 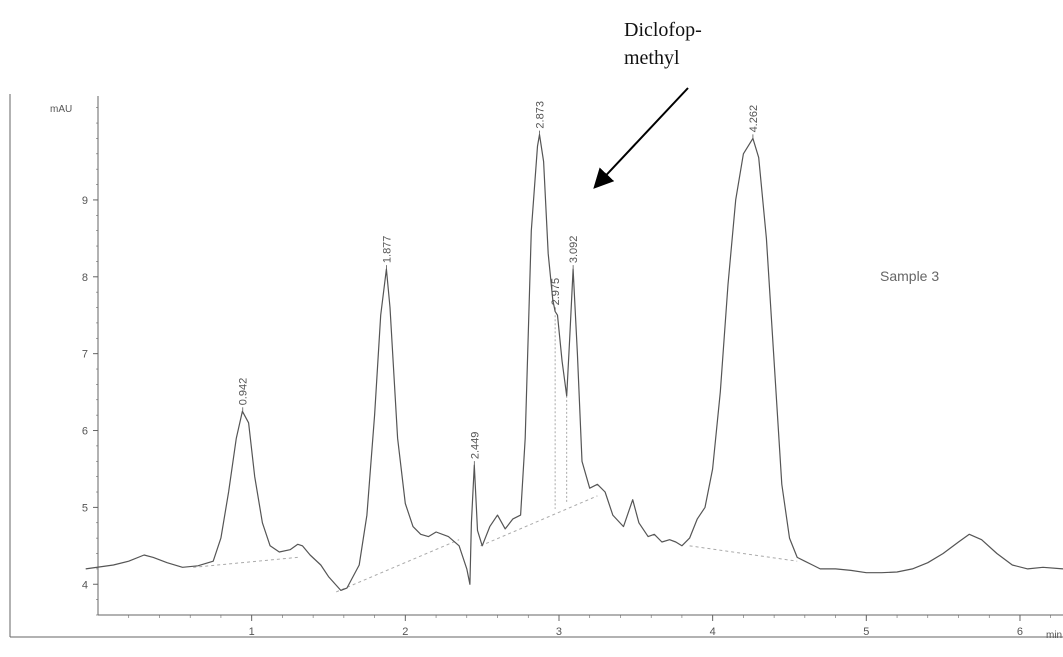 I want to click on peak-label: 2.873, so click(x=540, y=115).